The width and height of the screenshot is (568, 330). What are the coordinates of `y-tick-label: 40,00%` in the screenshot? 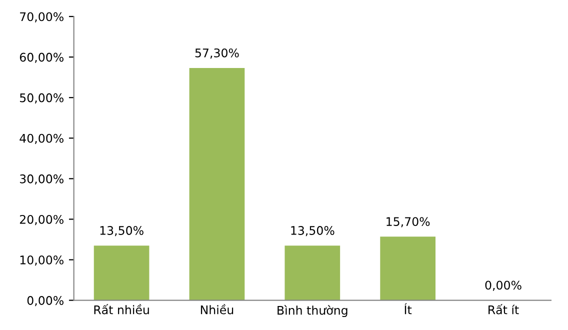 It's located at (42, 139).